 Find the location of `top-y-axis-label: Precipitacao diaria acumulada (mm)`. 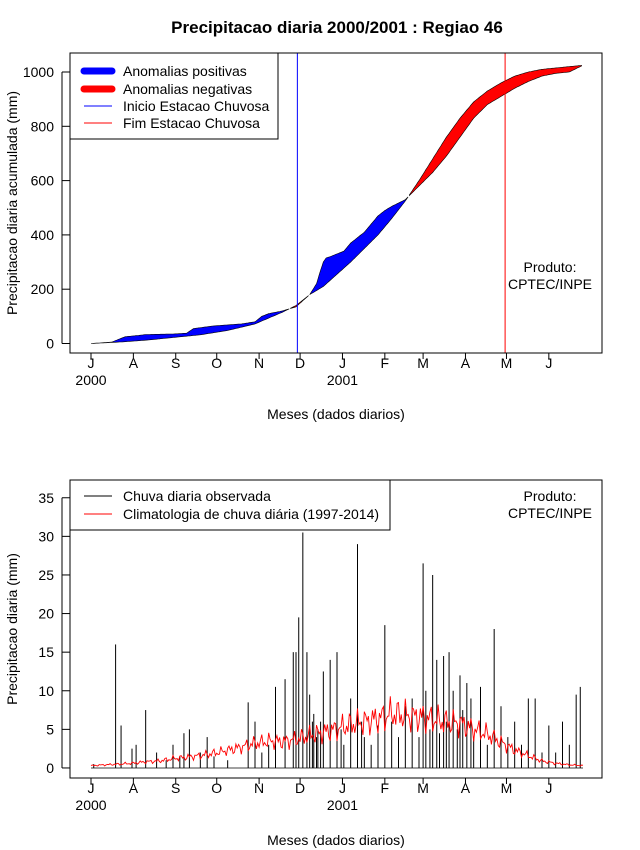

top-y-axis-label: Precipitacao diaria acumulada (mm) is located at coordinates (12, 203).